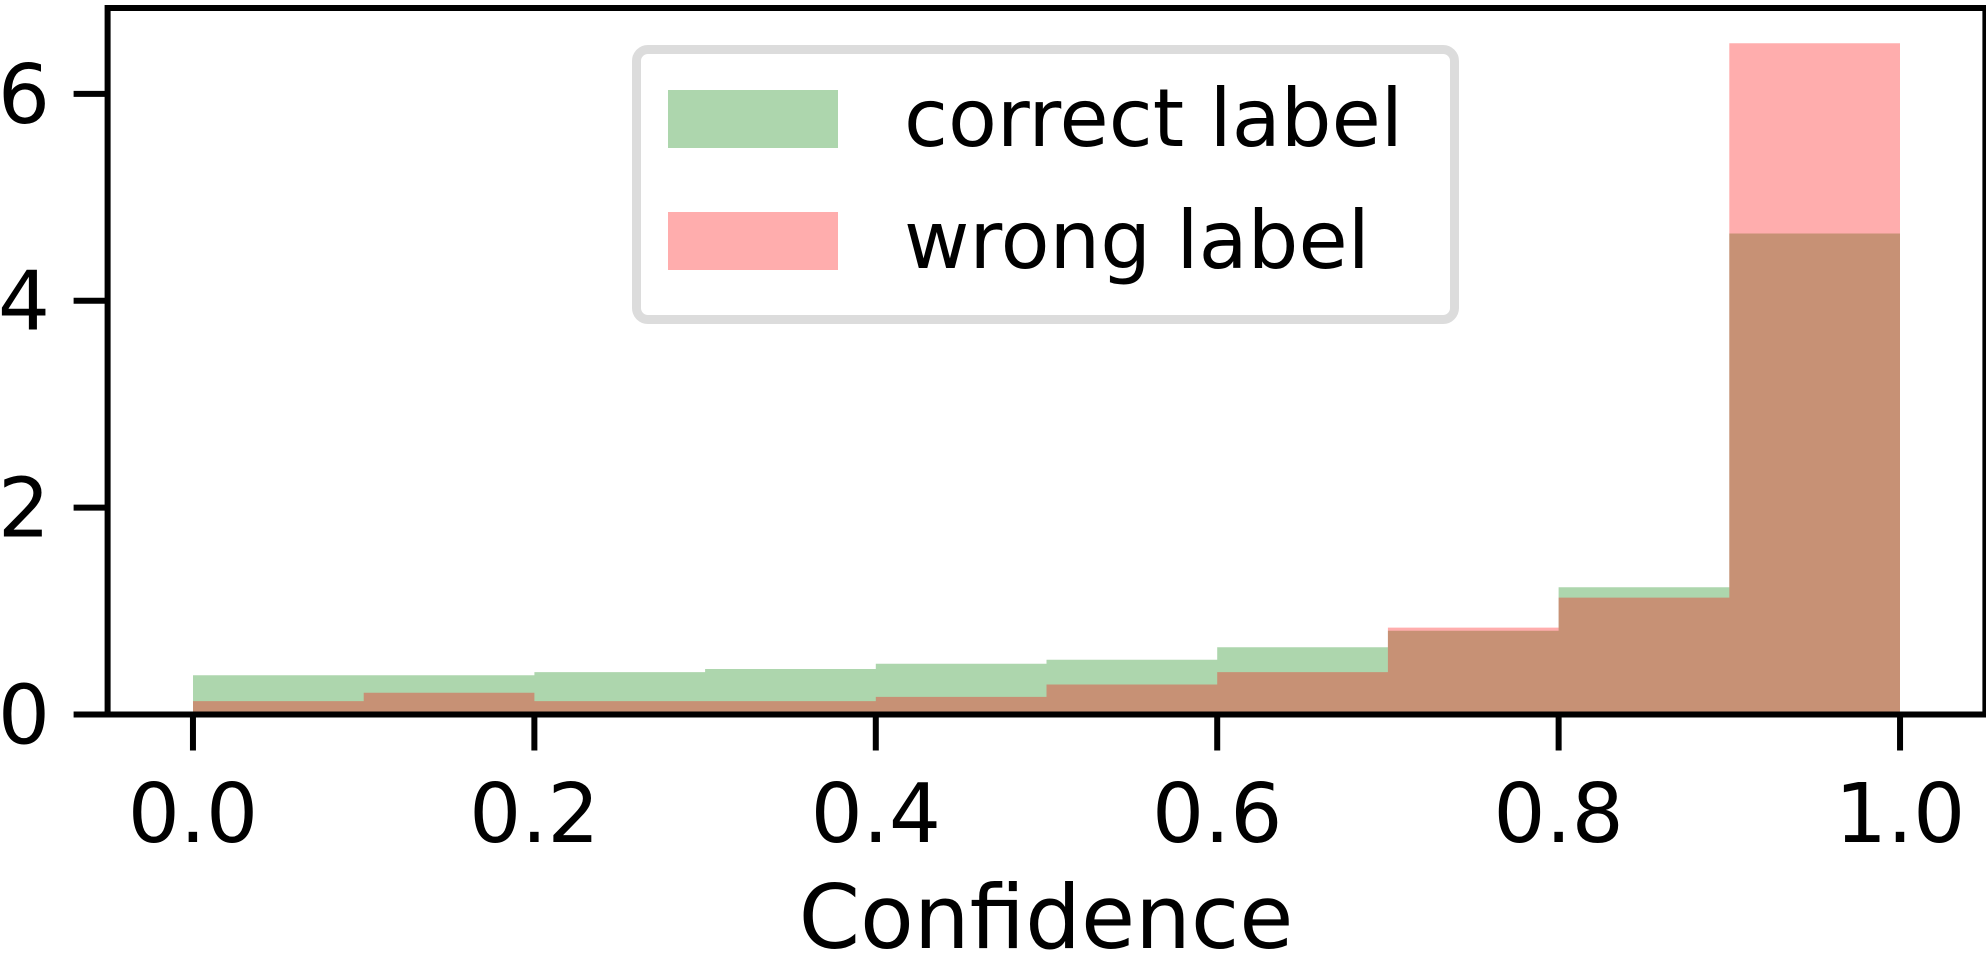  Describe the element at coordinates (1046, 911) in the screenshot. I see `x-axis-title: Confidence` at that location.